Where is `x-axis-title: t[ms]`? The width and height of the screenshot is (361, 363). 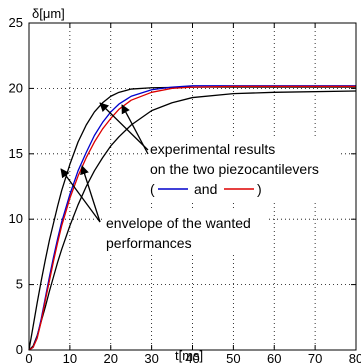
x-axis-title: t[ms] is located at coordinates (189, 355).